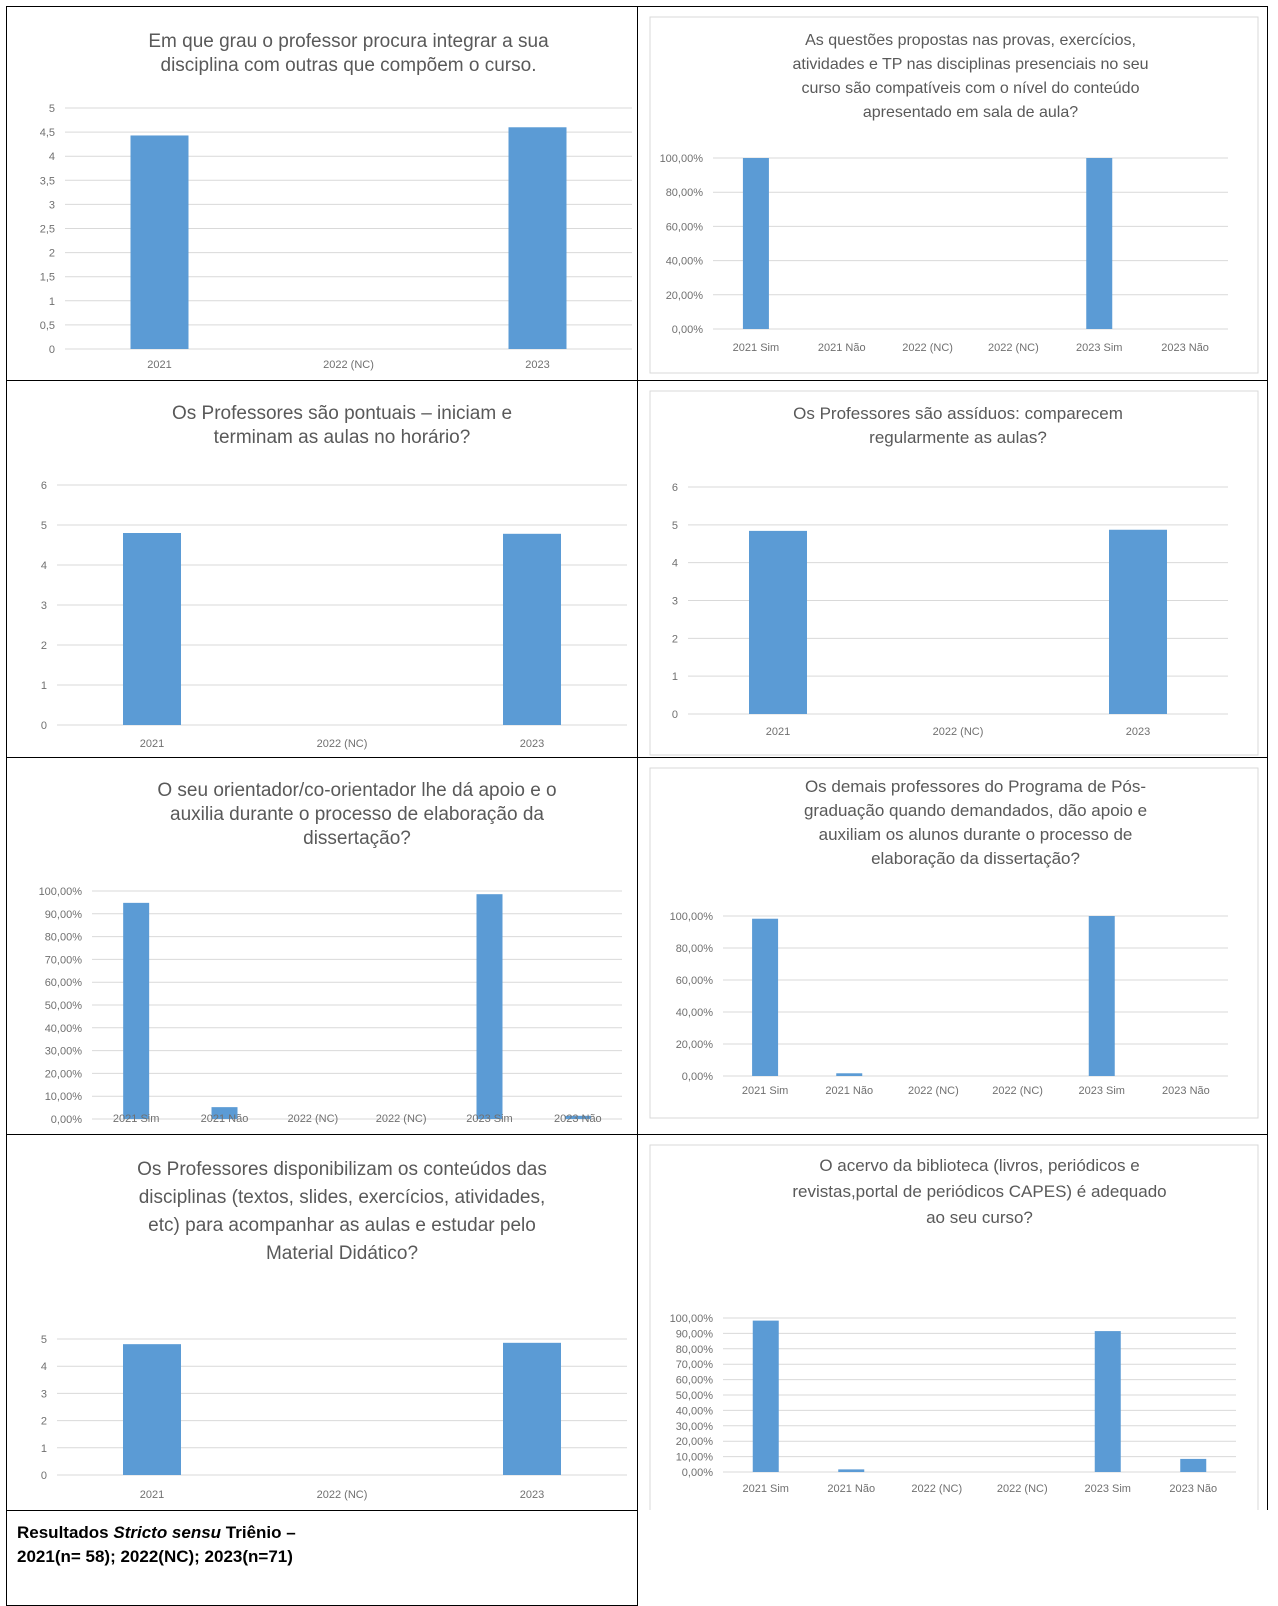 This screenshot has height=1606, width=1278. What do you see at coordinates (65, 1532) in the screenshot?
I see `caption-prefix: Resultados` at bounding box center [65, 1532].